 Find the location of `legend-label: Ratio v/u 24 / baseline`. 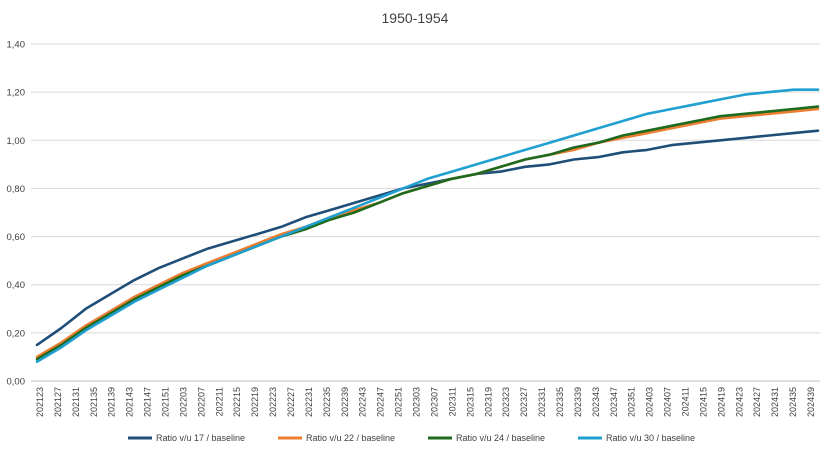

legend-label: Ratio v/u 24 / baseline is located at coordinates (500, 438).